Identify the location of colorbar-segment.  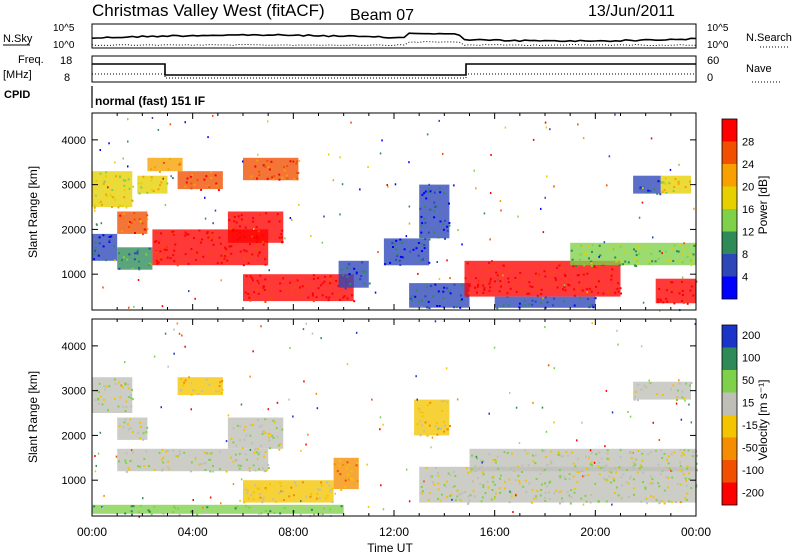
(729, 381).